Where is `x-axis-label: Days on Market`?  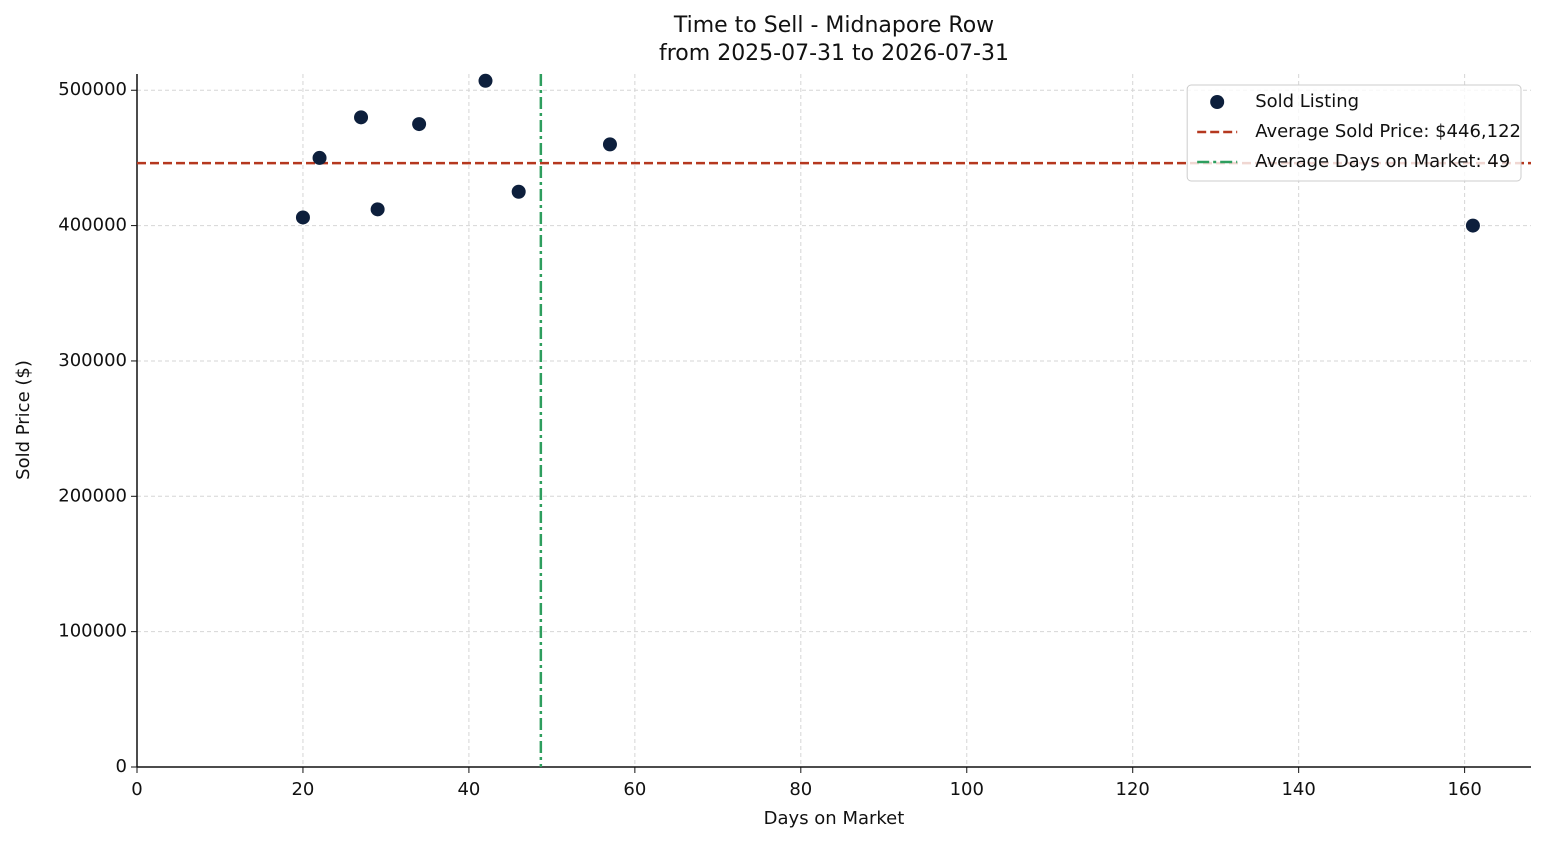
x-axis-label: Days on Market is located at coordinates (834, 818).